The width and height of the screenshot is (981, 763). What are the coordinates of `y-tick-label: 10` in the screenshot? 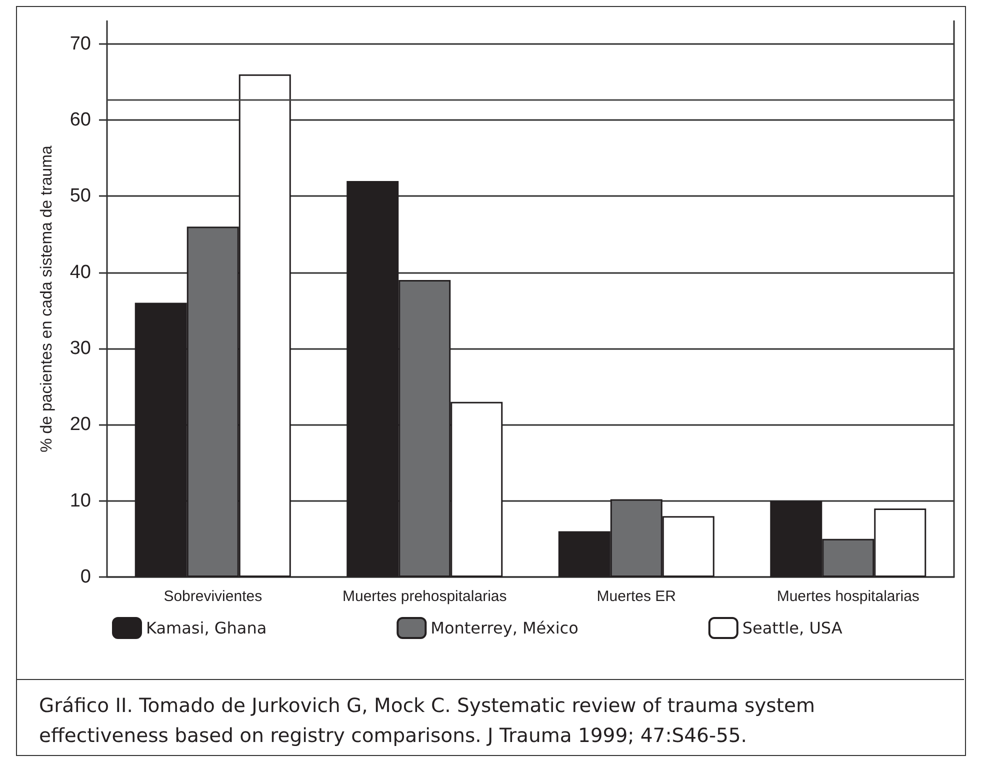 It's located at (80, 501).